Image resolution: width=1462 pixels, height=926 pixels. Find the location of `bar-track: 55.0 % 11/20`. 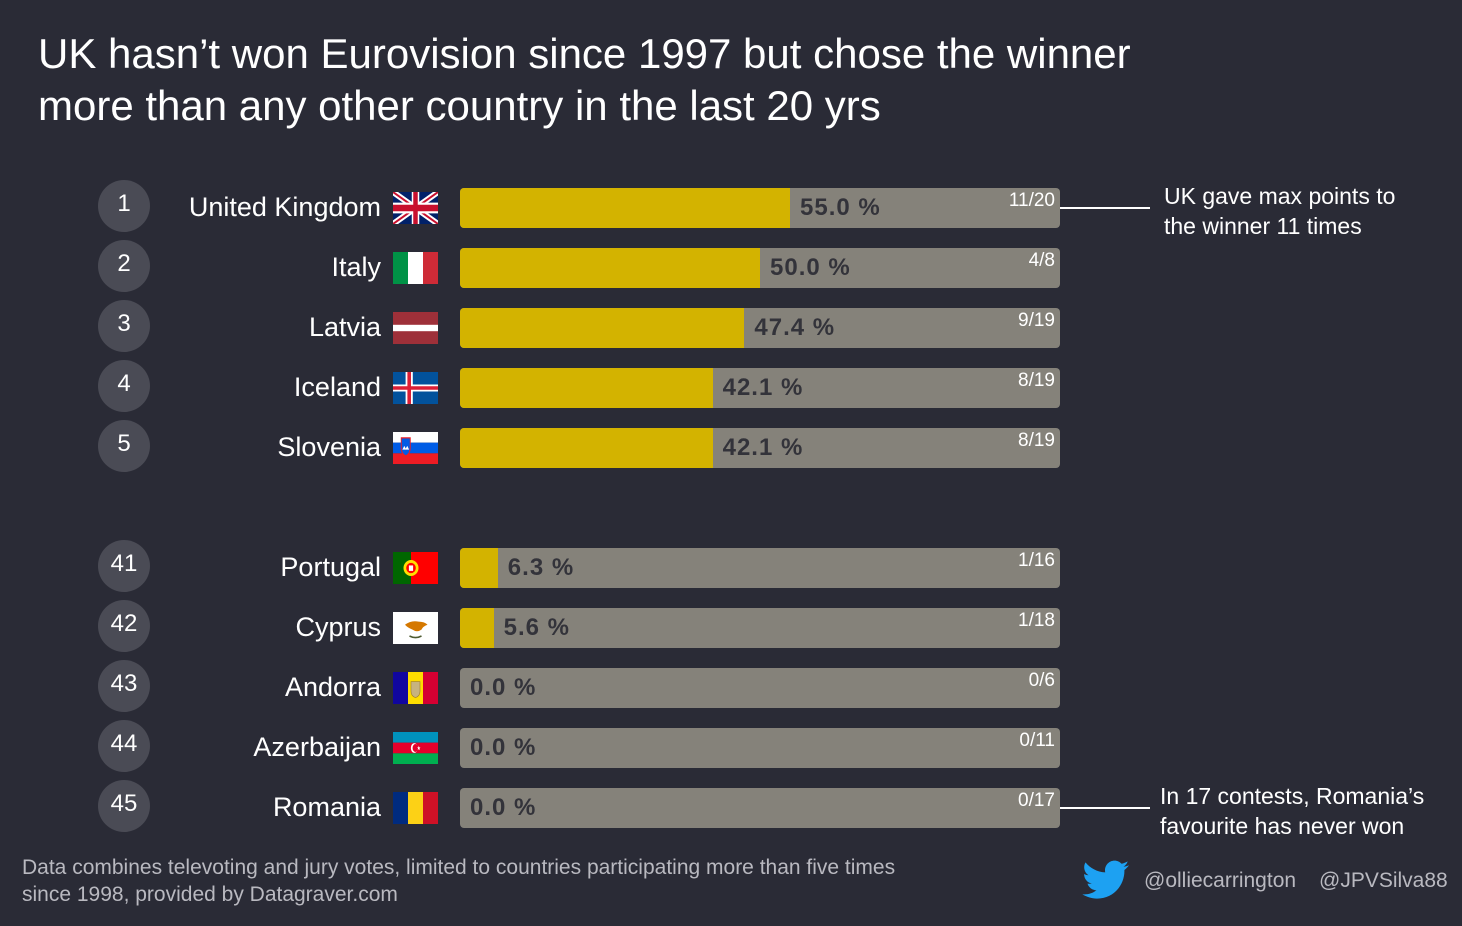

bar-track: 55.0 % 11/20 is located at coordinates (760, 208).